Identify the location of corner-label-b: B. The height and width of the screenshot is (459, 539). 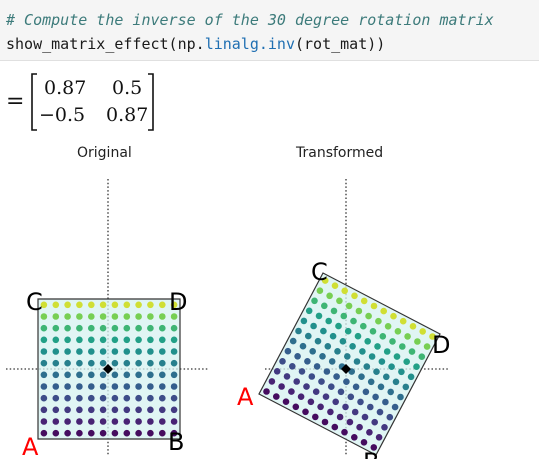
(176, 442).